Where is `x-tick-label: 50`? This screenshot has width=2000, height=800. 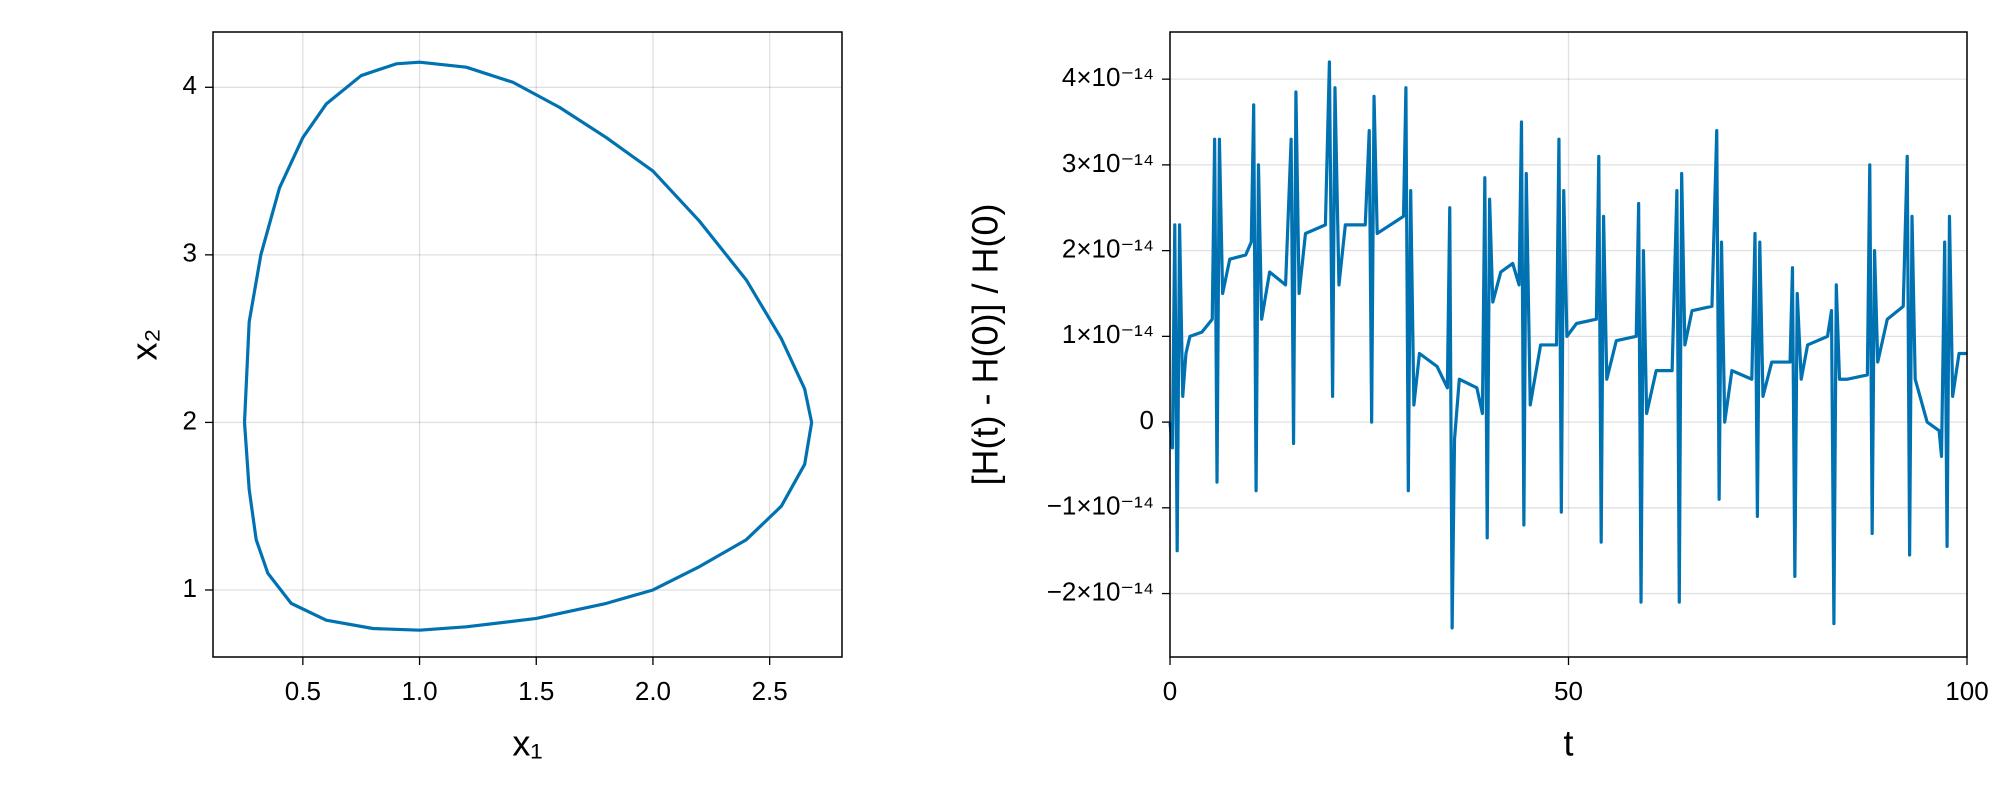
x-tick-label: 50 is located at coordinates (1568, 691).